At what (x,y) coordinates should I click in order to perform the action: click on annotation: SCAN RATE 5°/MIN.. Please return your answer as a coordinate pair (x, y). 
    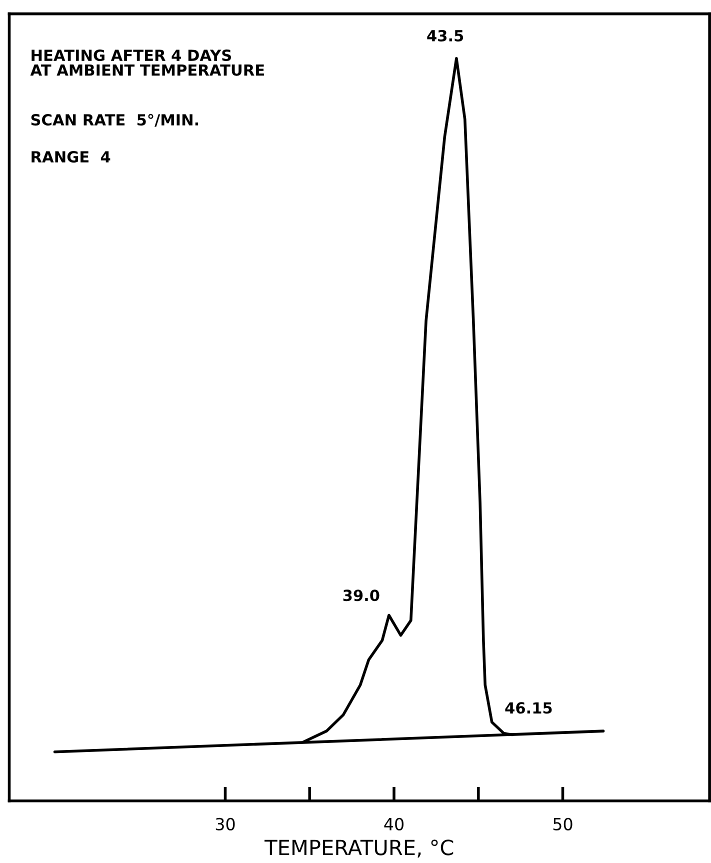
    Looking at the image, I should click on (114, 120).